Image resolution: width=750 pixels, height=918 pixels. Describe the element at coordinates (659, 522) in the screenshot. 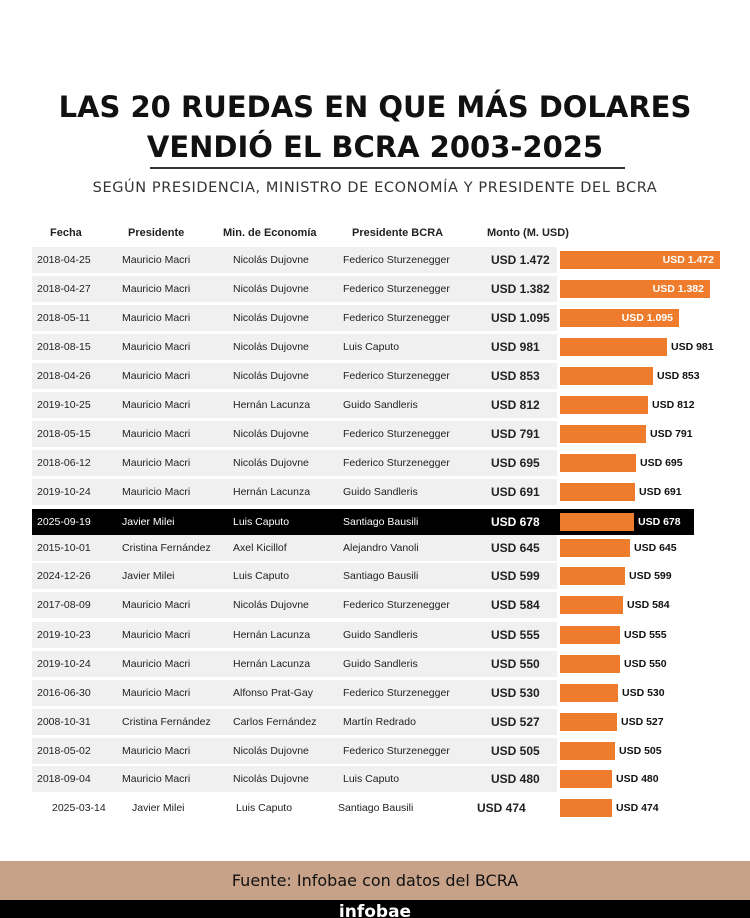

I see `bar-value-label: USD 678` at that location.